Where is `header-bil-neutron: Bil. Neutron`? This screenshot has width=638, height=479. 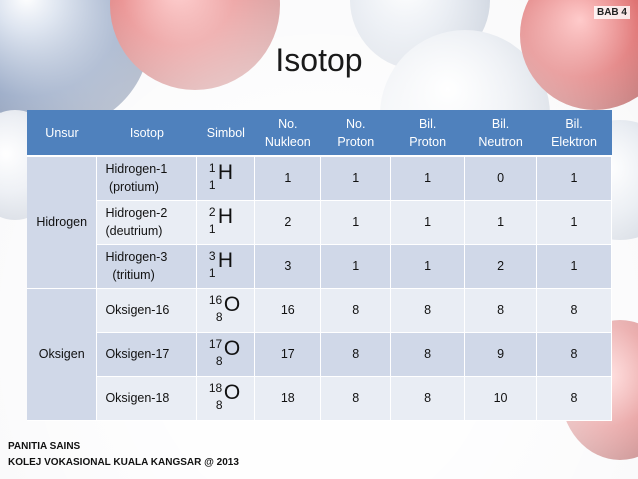 header-bil-neutron: Bil. Neutron is located at coordinates (500, 133).